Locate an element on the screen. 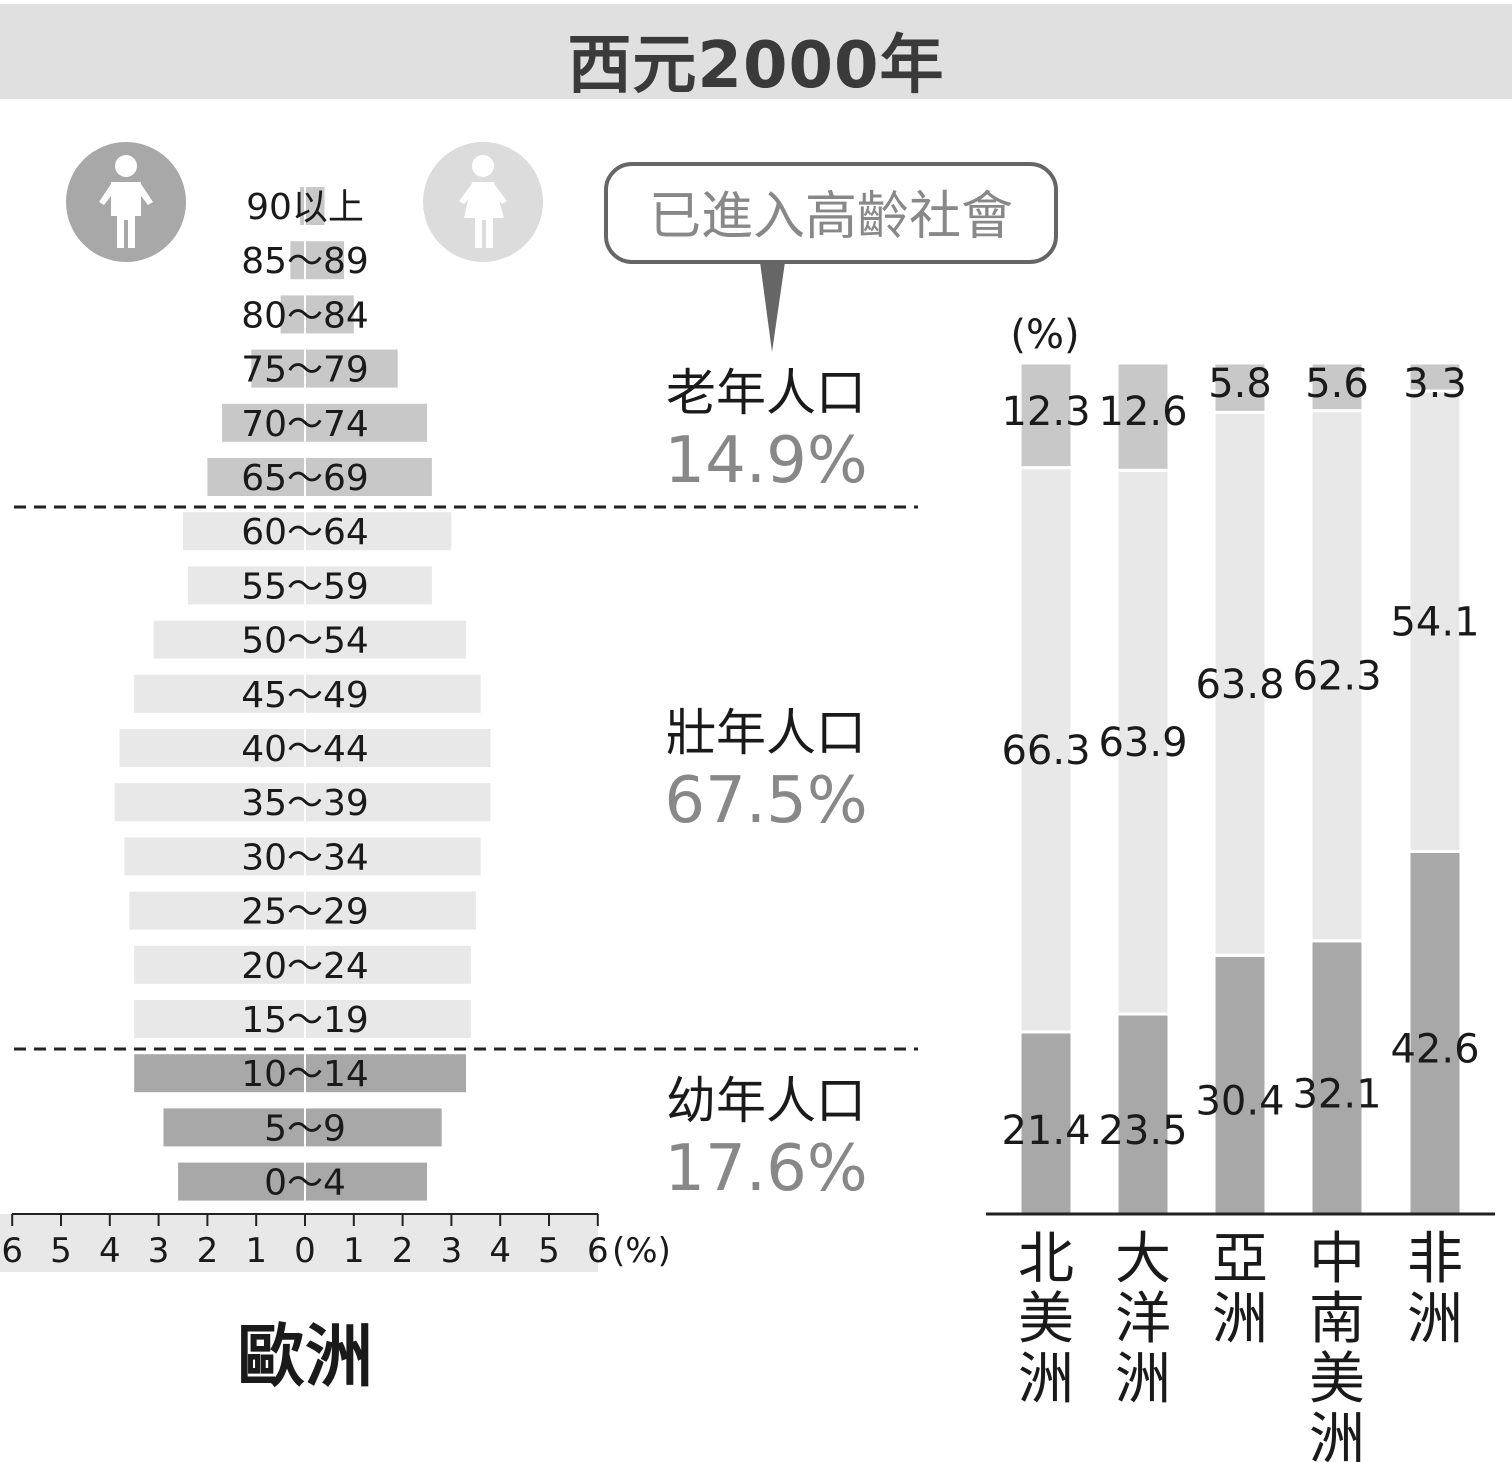  pyramid-unit-label: (%) is located at coordinates (641, 1251).